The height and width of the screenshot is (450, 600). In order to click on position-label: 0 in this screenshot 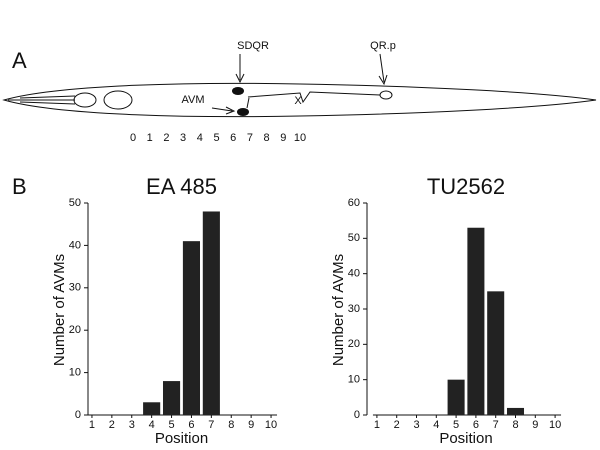, I will do `click(133, 138)`.